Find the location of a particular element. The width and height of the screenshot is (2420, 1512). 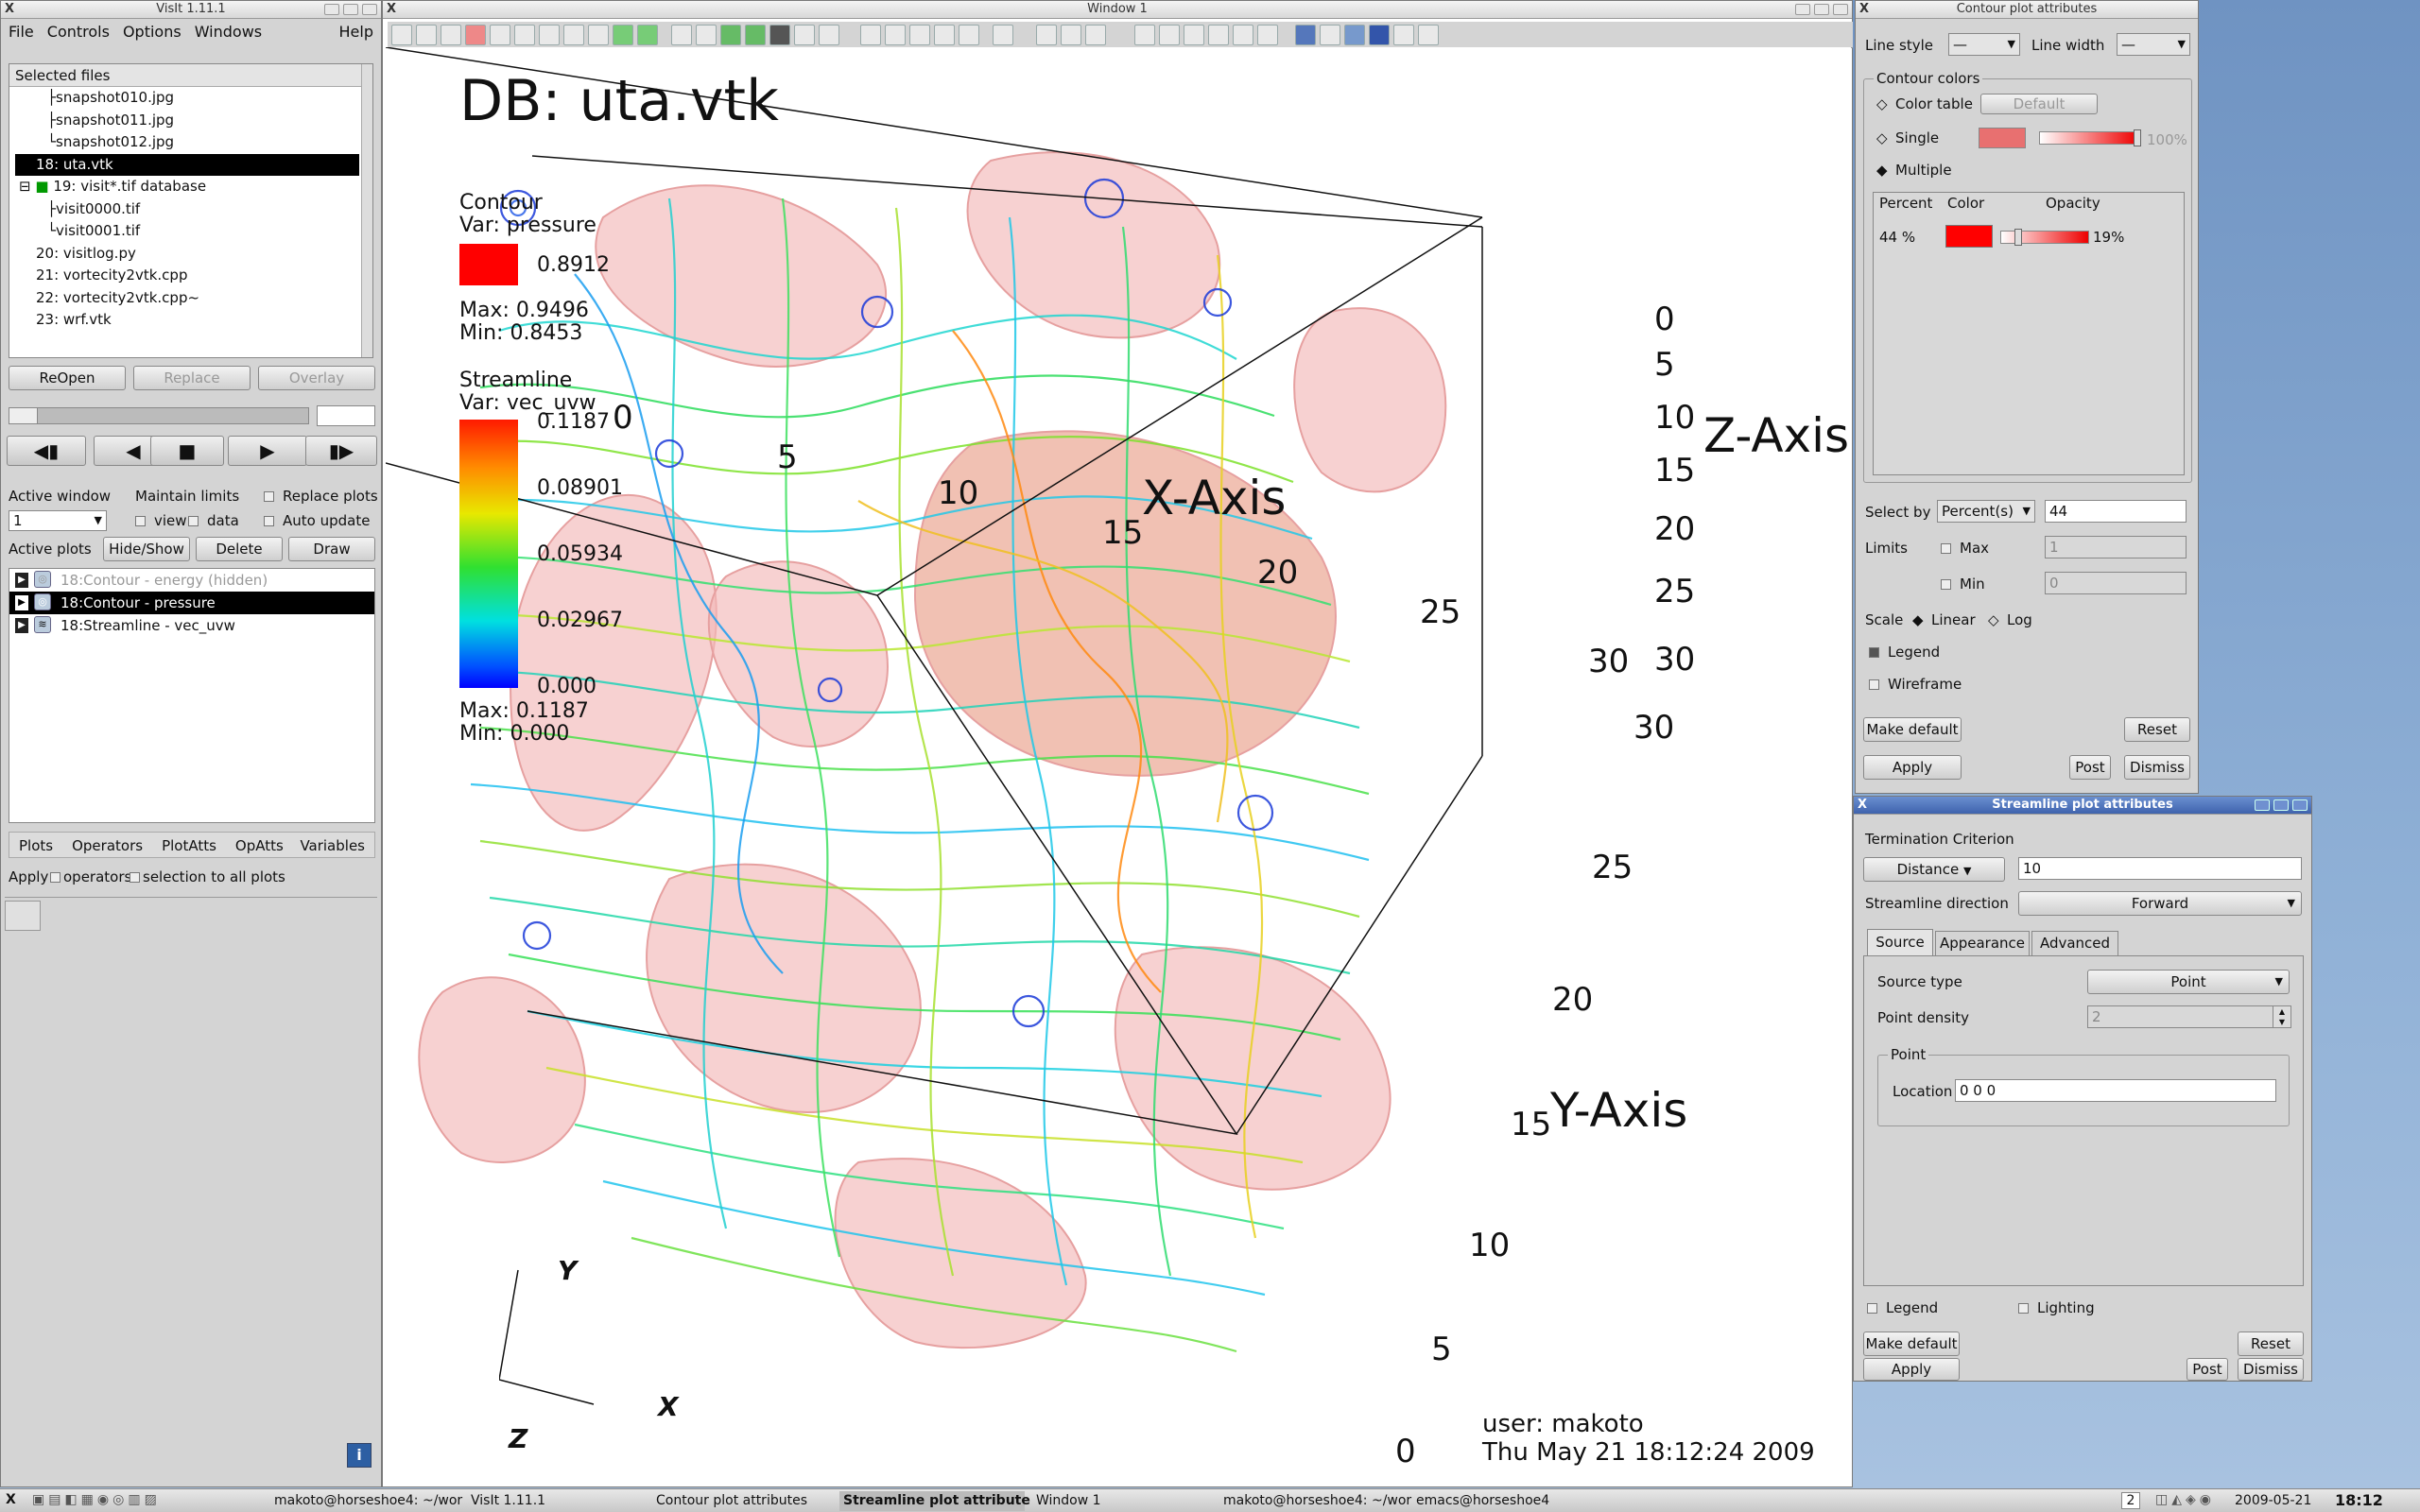

choose-center-icon is located at coordinates (1428, 35).